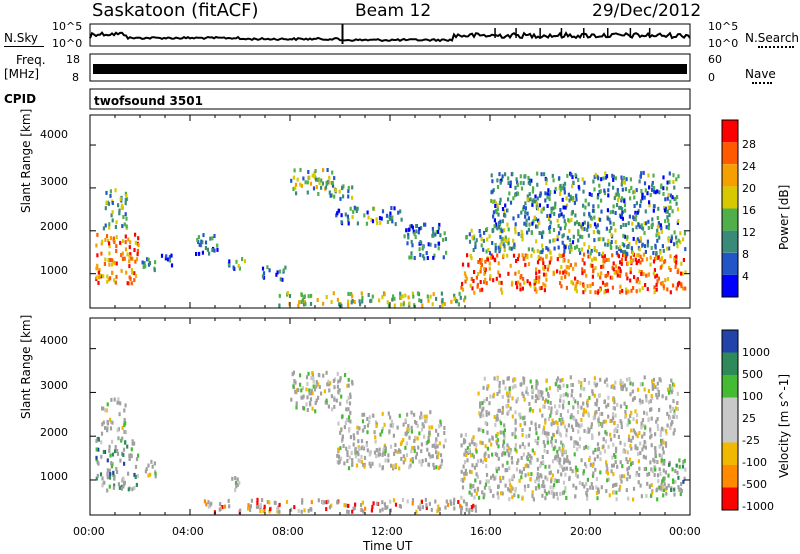 This screenshot has height=554, width=800. Describe the element at coordinates (21, 38) in the screenshot. I see `nsky-label: N.Sky` at that location.